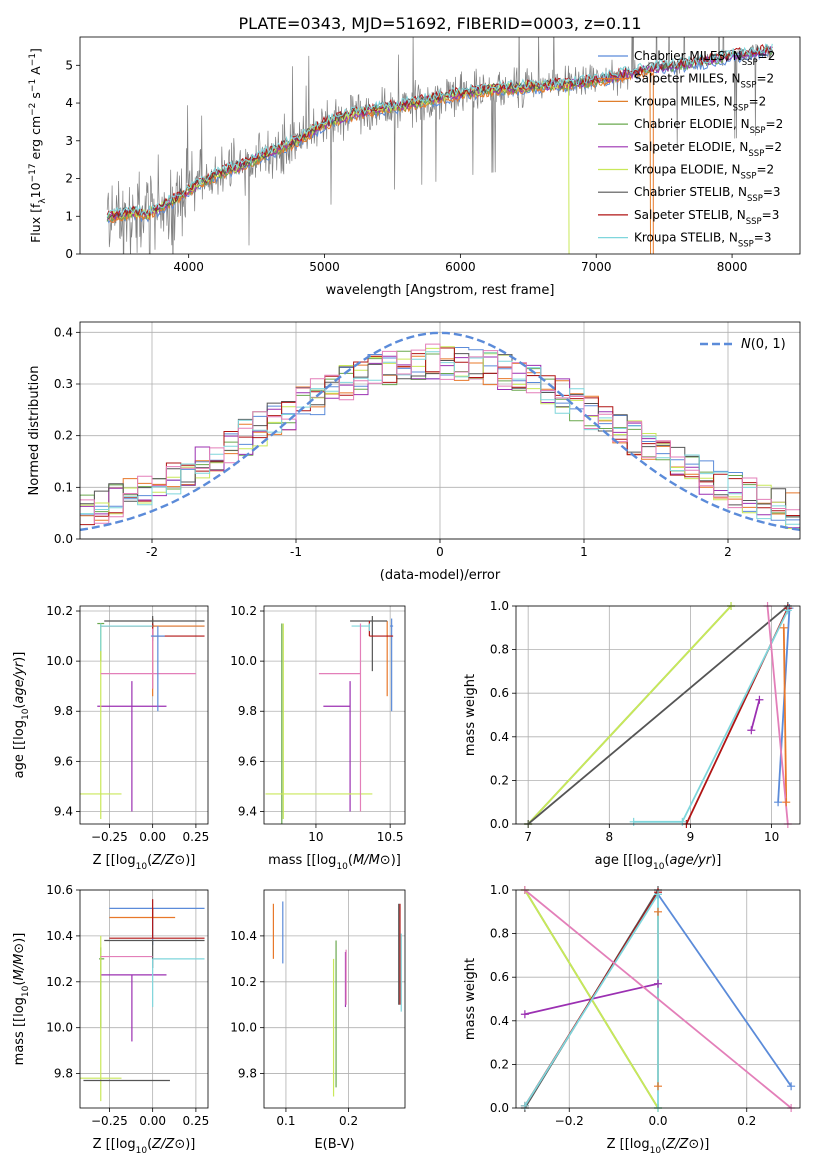  What do you see at coordinates (440, 290) in the screenshot?
I see `x-axis-label: wavelength [Angstrom, rest frame]` at bounding box center [440, 290].